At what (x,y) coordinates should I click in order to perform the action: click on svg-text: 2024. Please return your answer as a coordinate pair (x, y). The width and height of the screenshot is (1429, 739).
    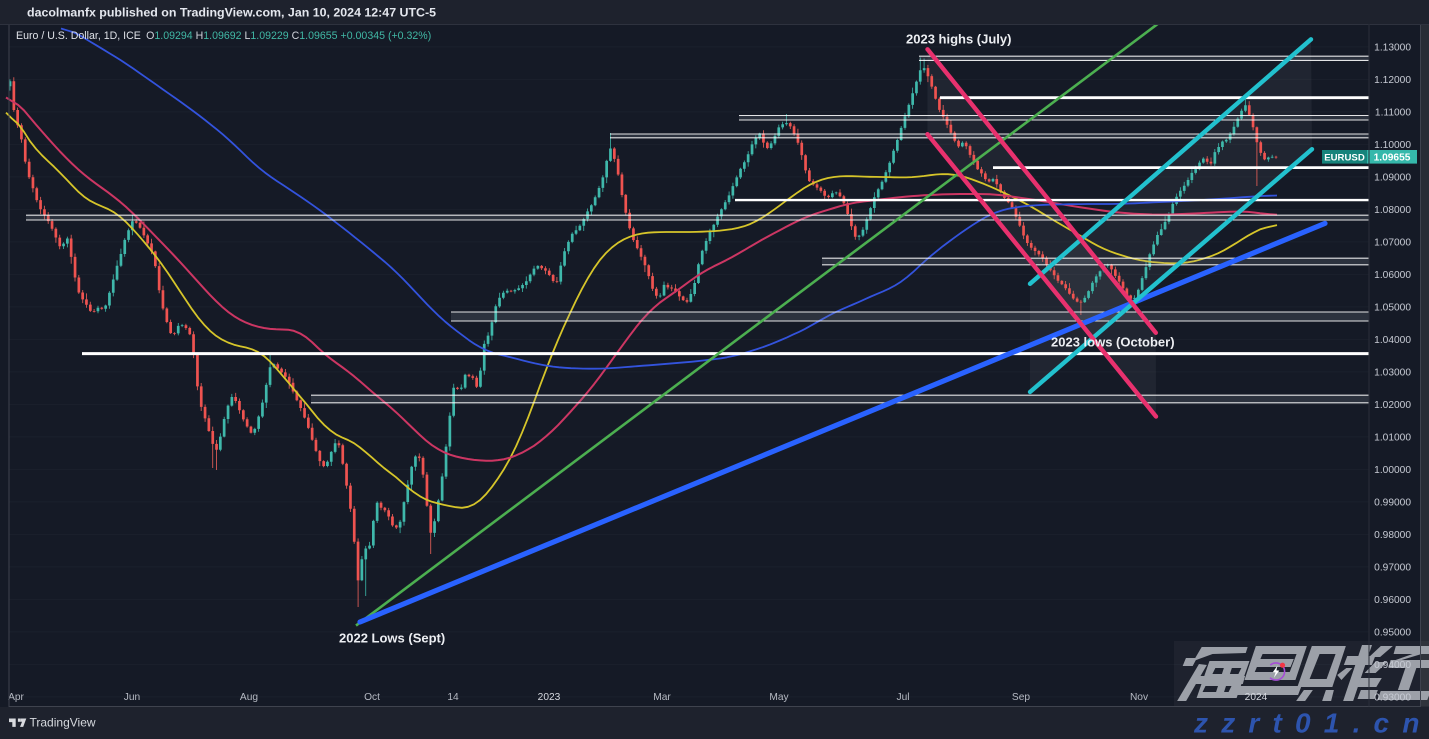
    Looking at the image, I should click on (1256, 697).